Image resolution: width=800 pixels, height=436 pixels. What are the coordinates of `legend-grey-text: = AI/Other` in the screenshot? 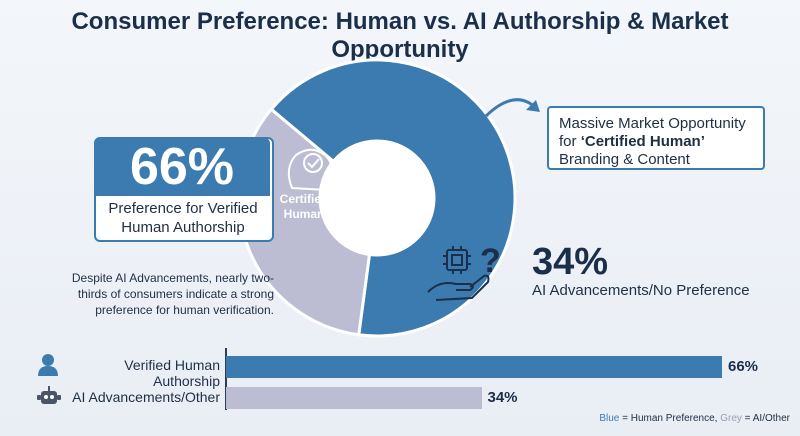 It's located at (765, 418).